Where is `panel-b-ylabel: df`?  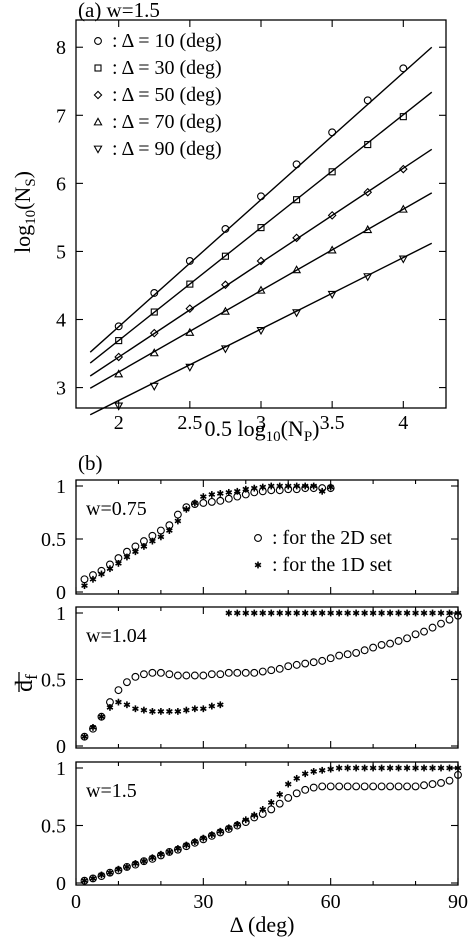
panel-b-ylabel: df is located at coordinates (26, 682).